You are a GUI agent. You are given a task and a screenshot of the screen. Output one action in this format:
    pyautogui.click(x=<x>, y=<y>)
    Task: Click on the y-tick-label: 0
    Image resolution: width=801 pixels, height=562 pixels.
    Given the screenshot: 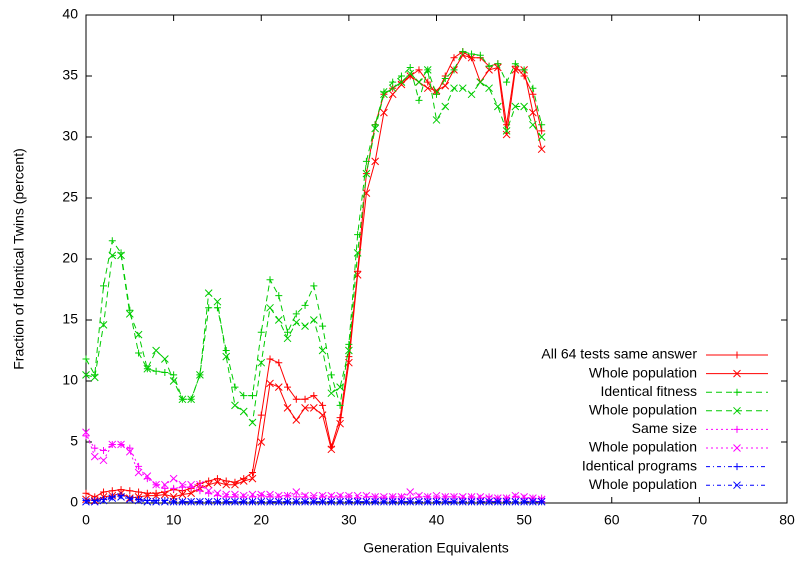 What is the action you would take?
    pyautogui.click(x=74, y=502)
    